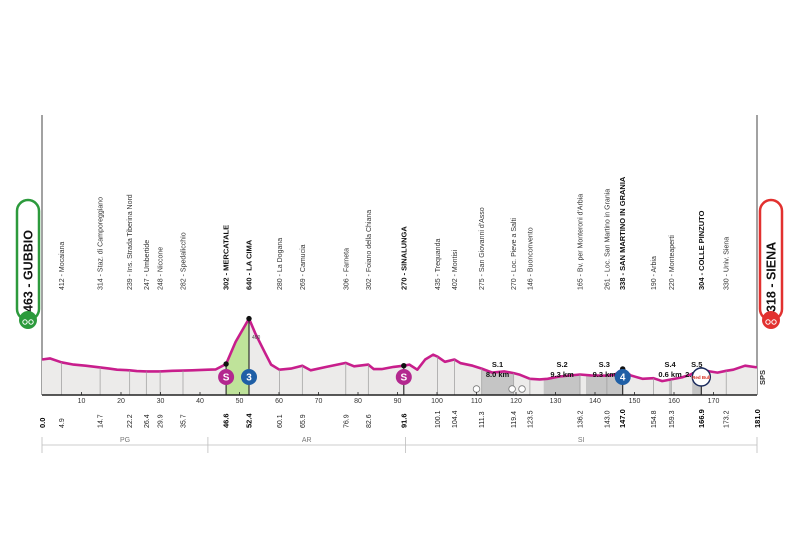  What do you see at coordinates (530, 258) in the screenshot?
I see `location-label-18: 146 - Buonconvento` at bounding box center [530, 258].